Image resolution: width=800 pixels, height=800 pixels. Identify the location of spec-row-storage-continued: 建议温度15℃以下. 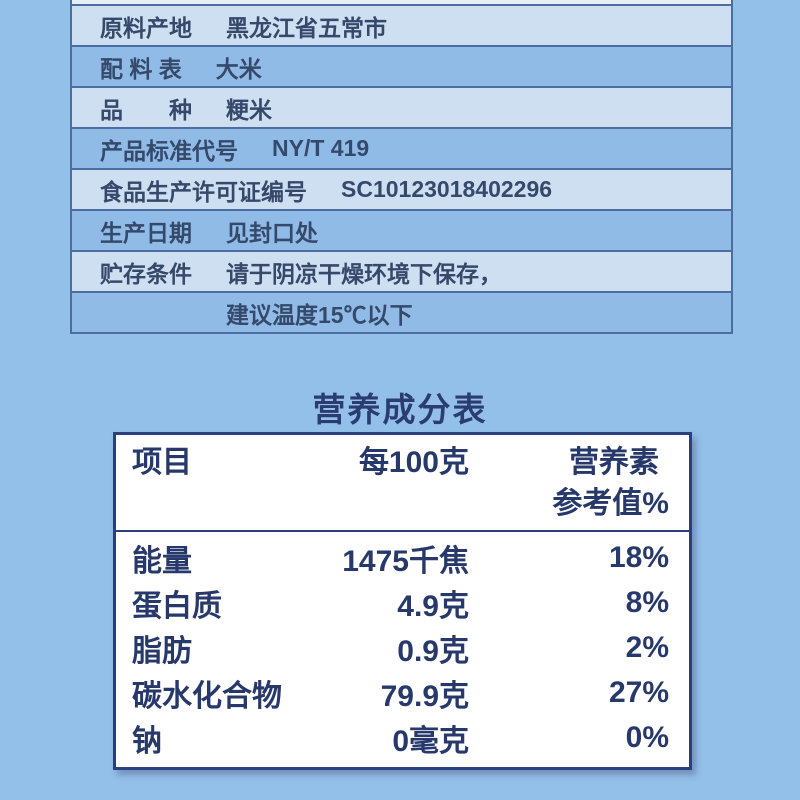
(401, 312).